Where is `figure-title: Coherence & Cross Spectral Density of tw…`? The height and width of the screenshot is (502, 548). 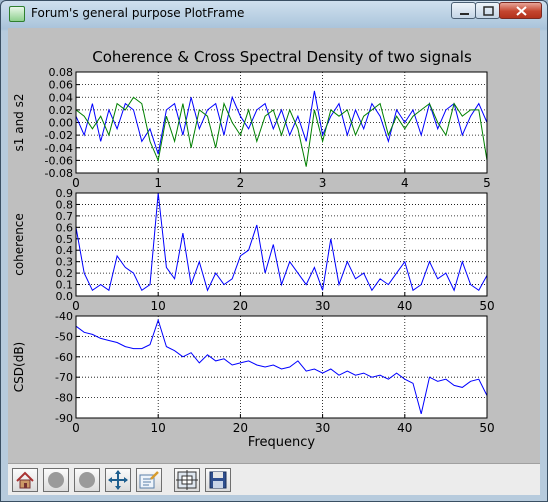
figure-title: Coherence & Cross Spectral Density of tw… is located at coordinates (282, 57).